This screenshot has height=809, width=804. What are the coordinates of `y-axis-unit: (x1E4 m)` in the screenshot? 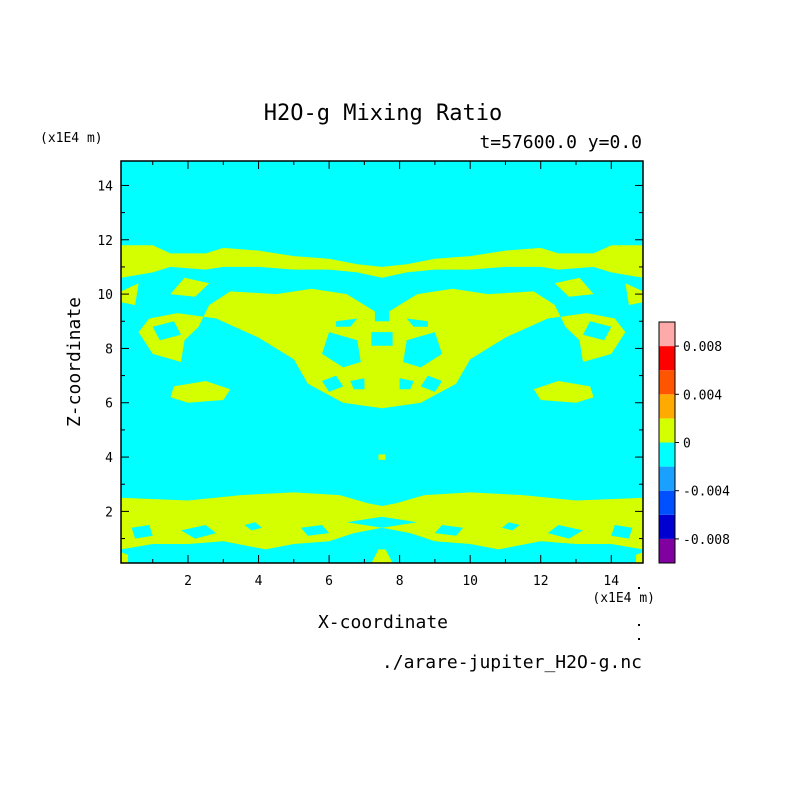 It's located at (71, 138).